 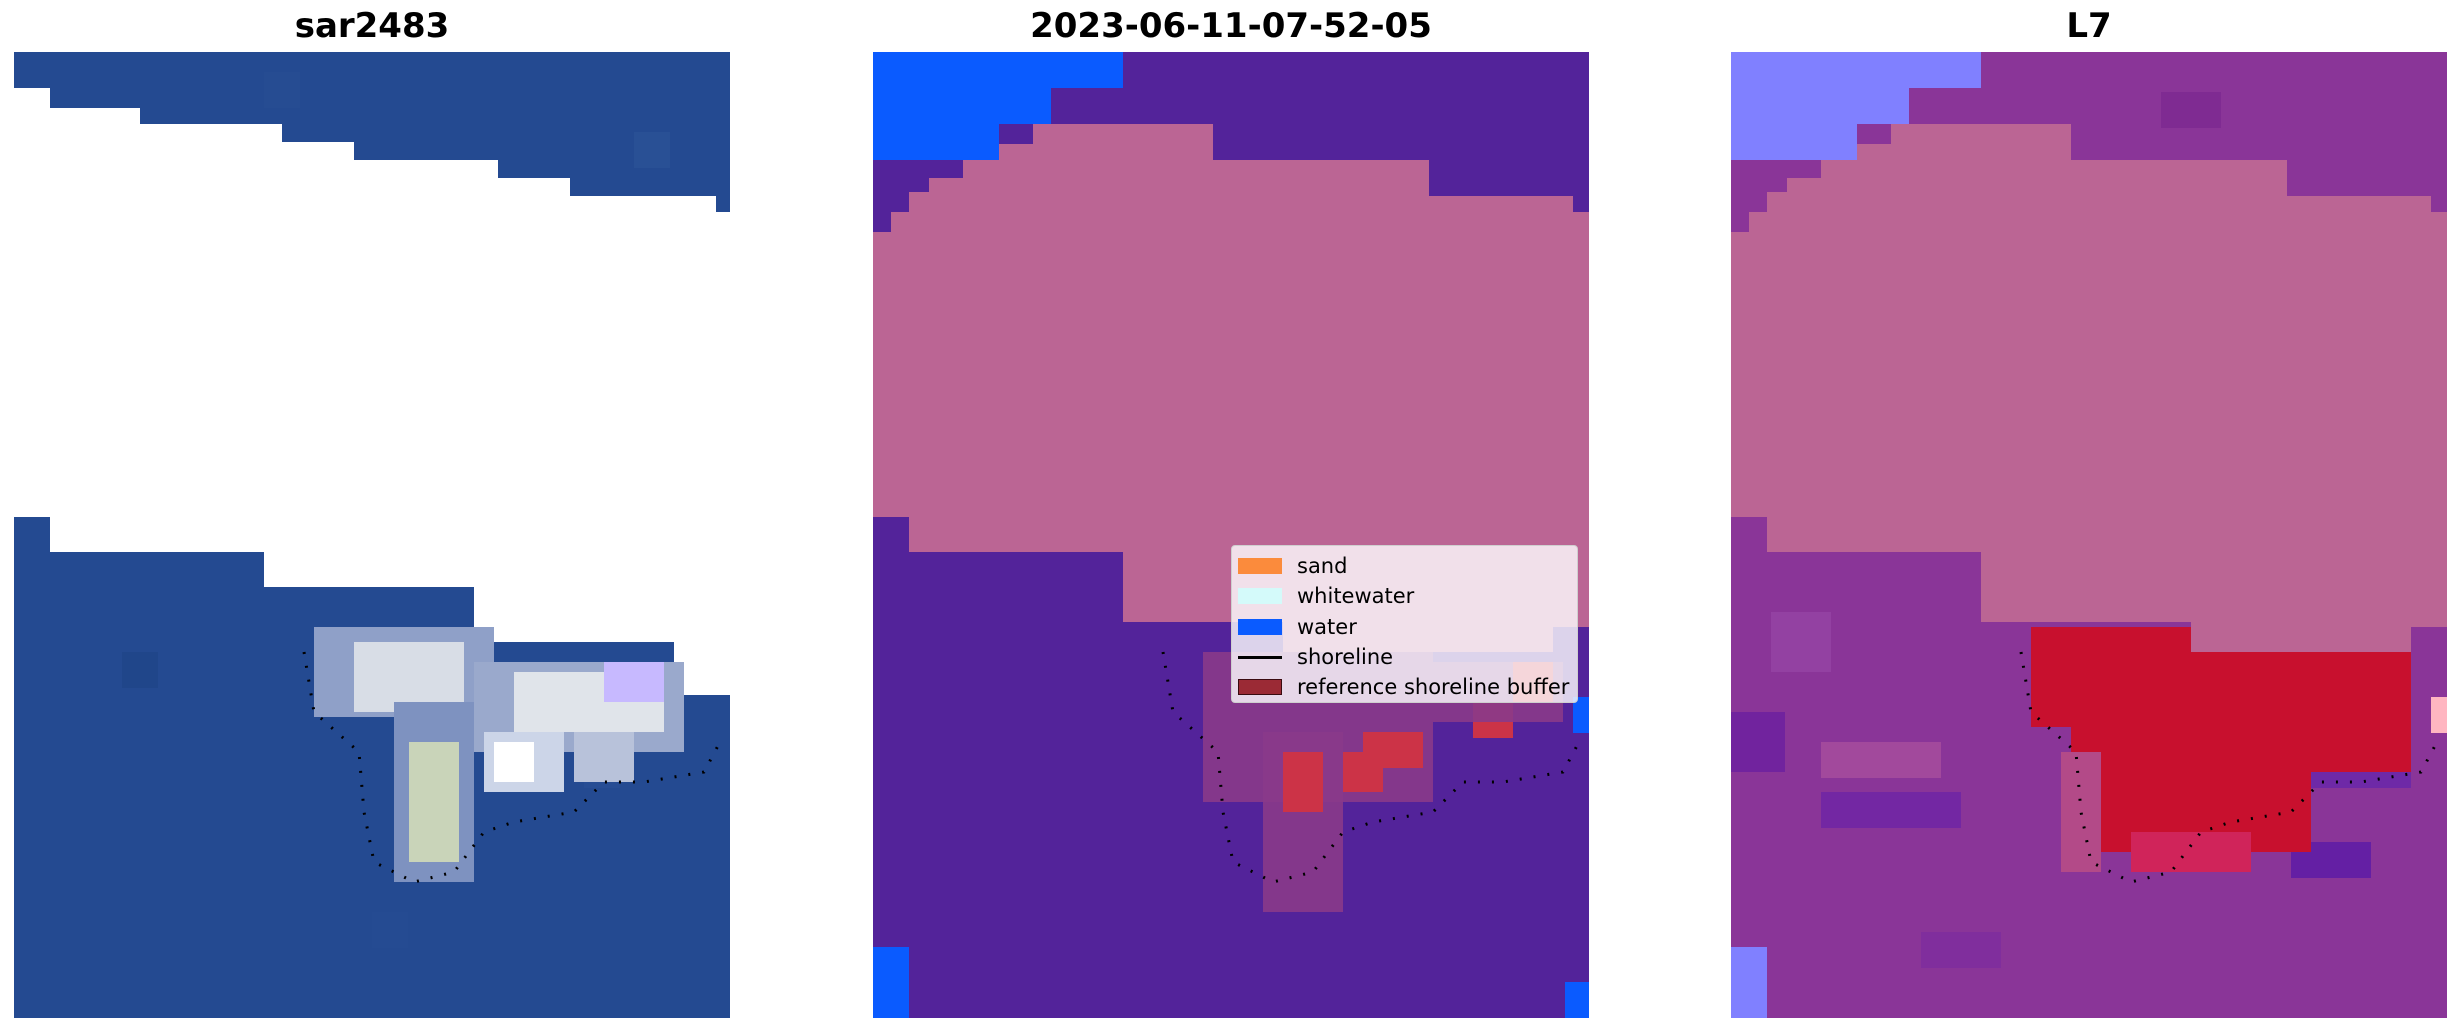 I want to click on water-class-right, so click(x=1581, y=715).